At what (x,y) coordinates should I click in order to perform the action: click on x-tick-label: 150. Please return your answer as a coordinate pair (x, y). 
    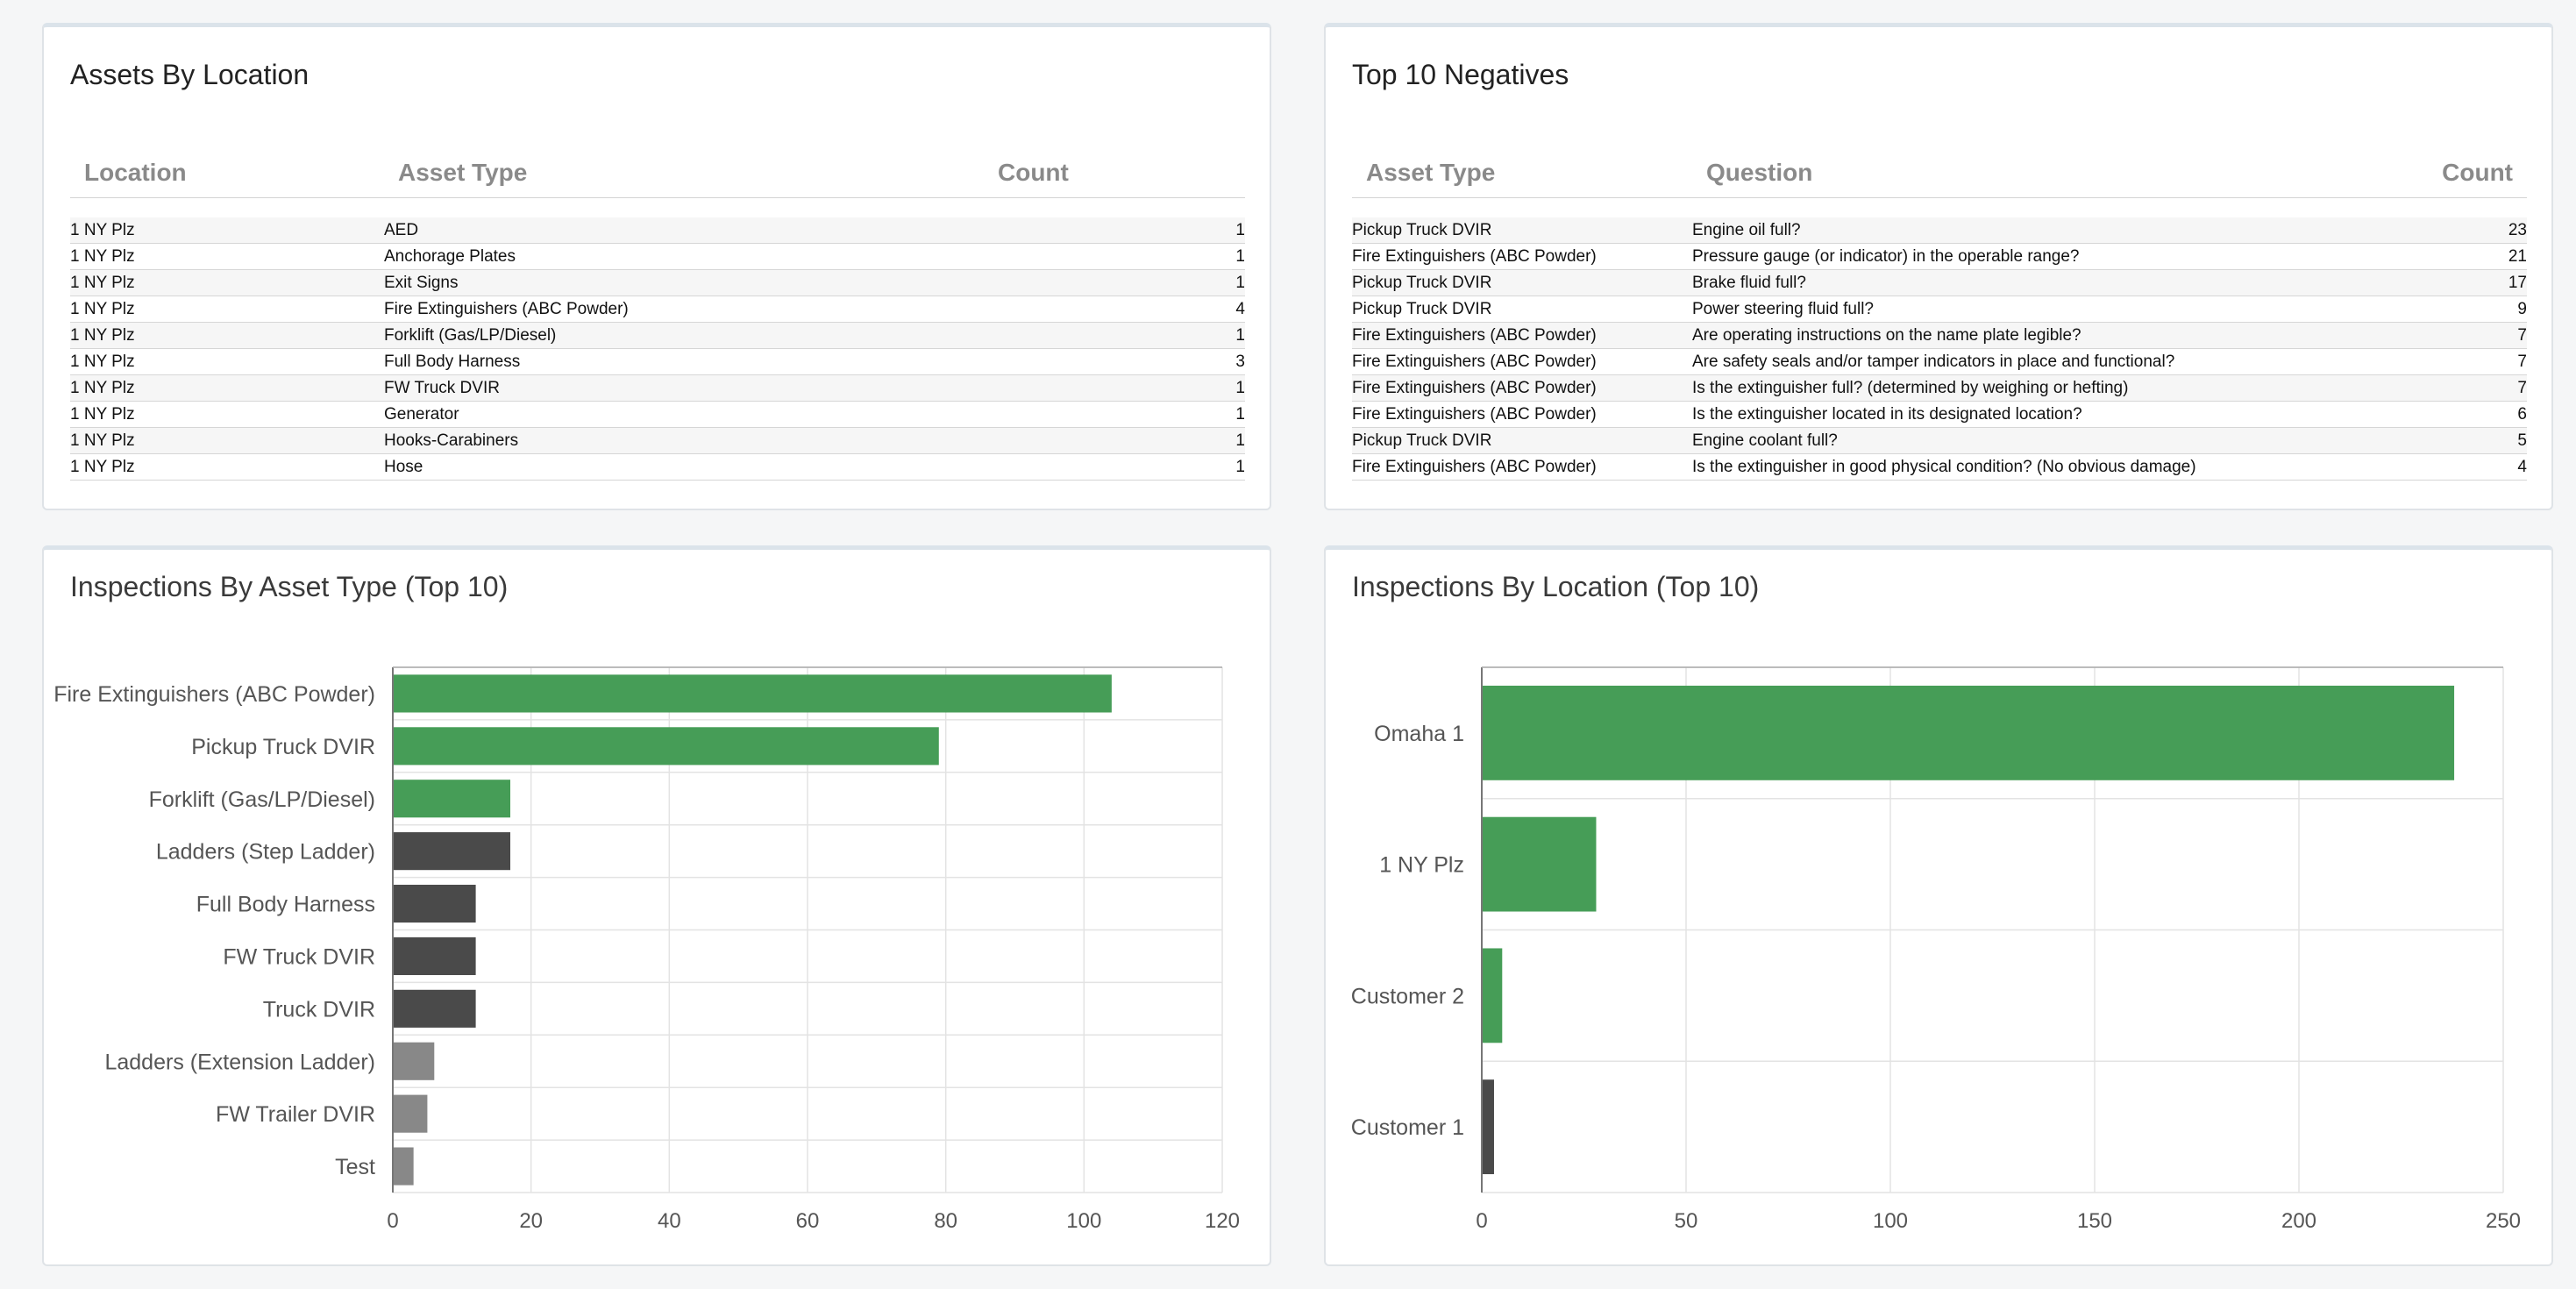
    Looking at the image, I should click on (2094, 1221).